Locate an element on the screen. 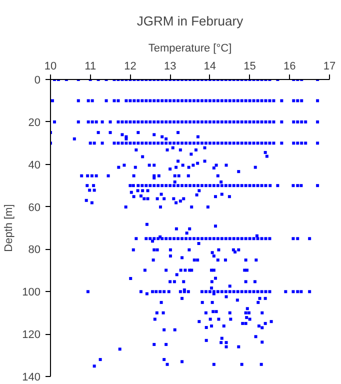  y-tick-label: 40 is located at coordinates (34, 165).